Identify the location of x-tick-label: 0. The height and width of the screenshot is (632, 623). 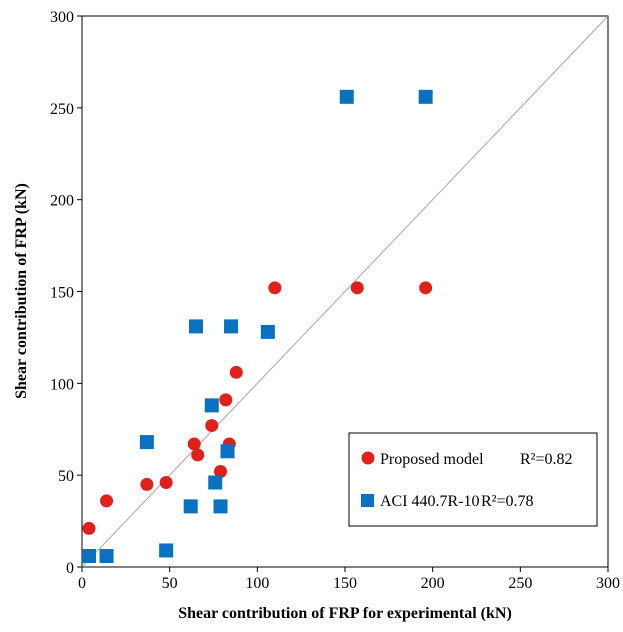
(82, 583).